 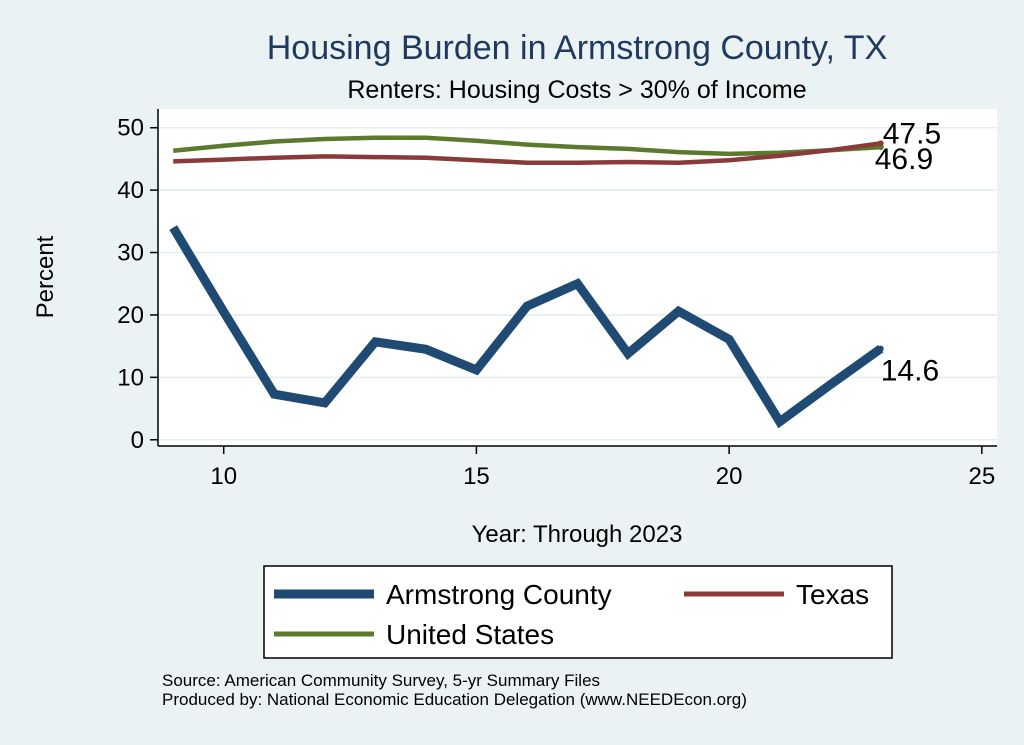 I want to click on legend-label-armstrong-county: Armstrong County, so click(x=499, y=594).